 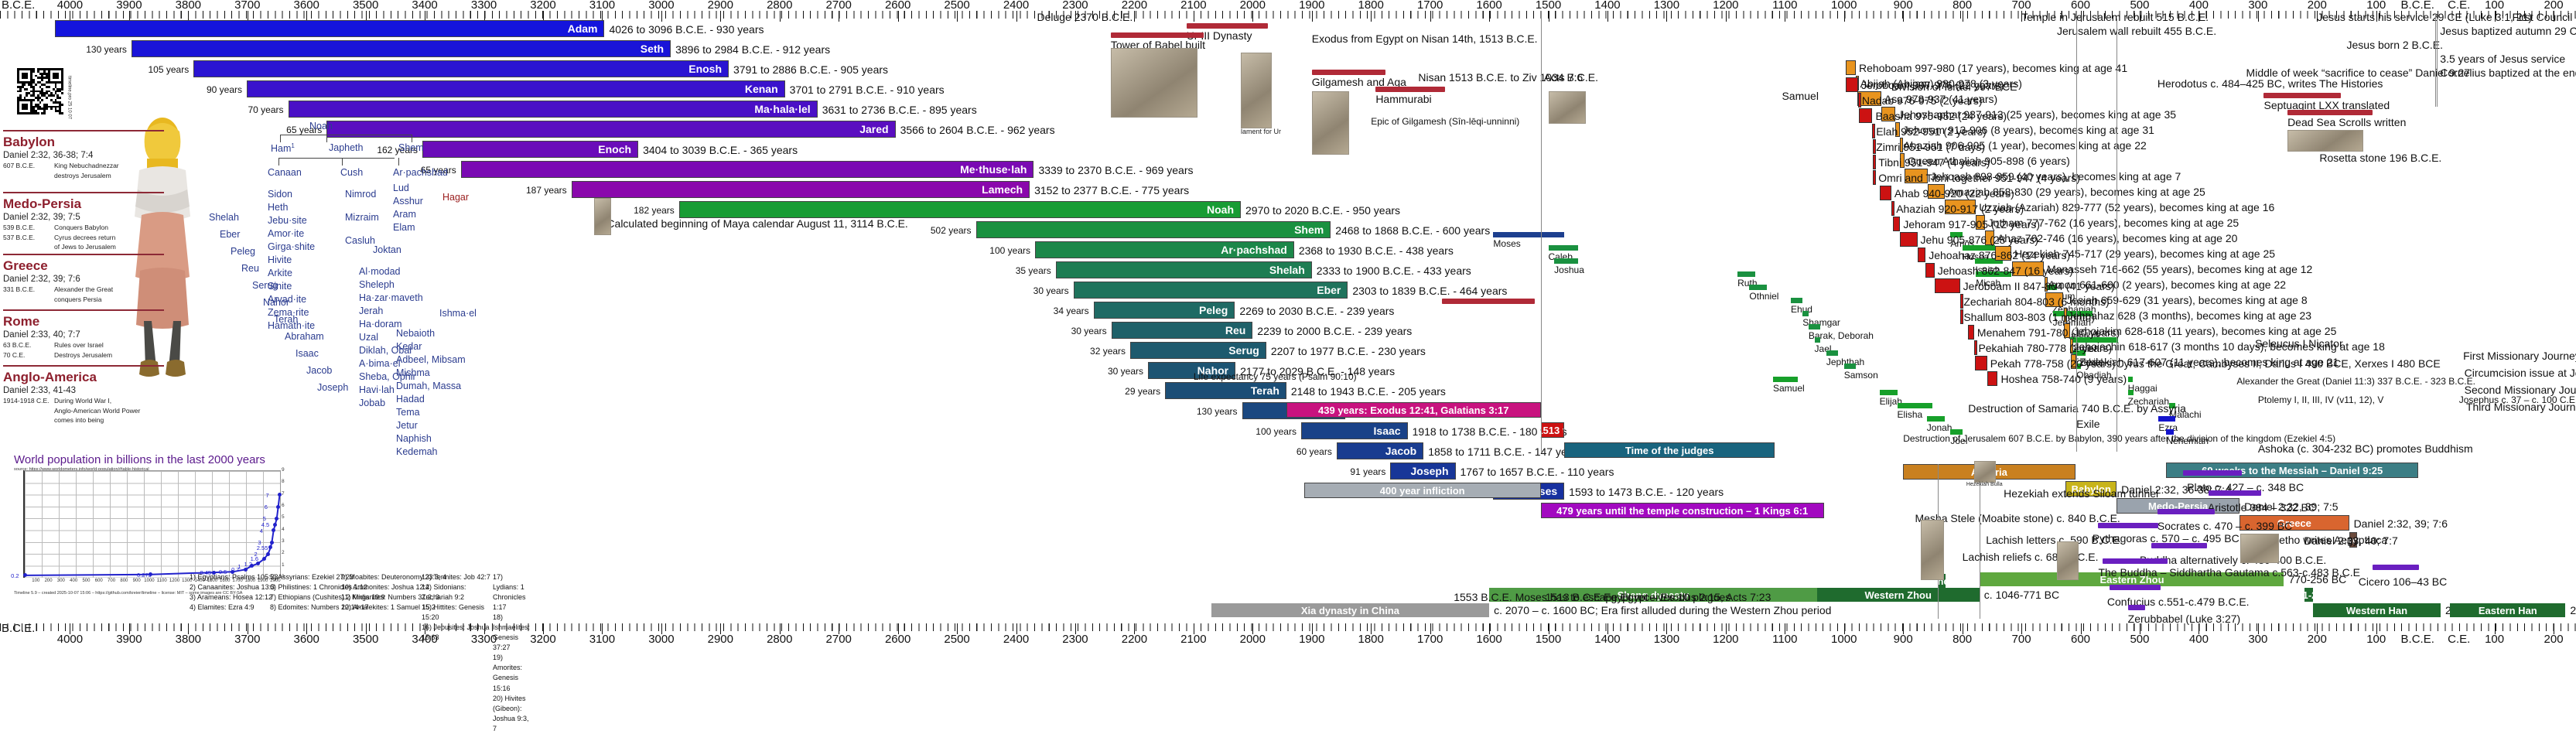 What do you see at coordinates (19, 165) in the screenshot?
I see `empire-event-date: 607 B.C.E.` at bounding box center [19, 165].